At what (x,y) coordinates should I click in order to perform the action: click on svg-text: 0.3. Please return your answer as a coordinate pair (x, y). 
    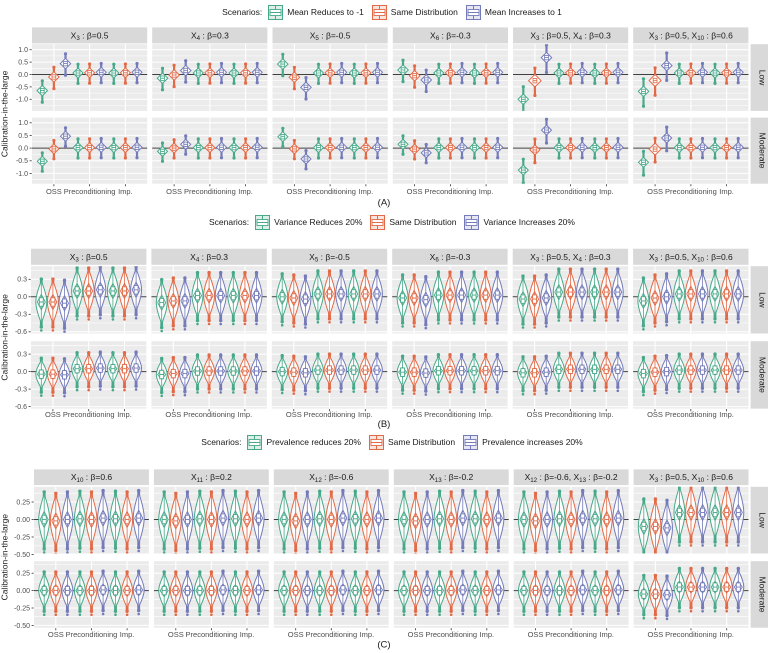
    Looking at the image, I should click on (22, 280).